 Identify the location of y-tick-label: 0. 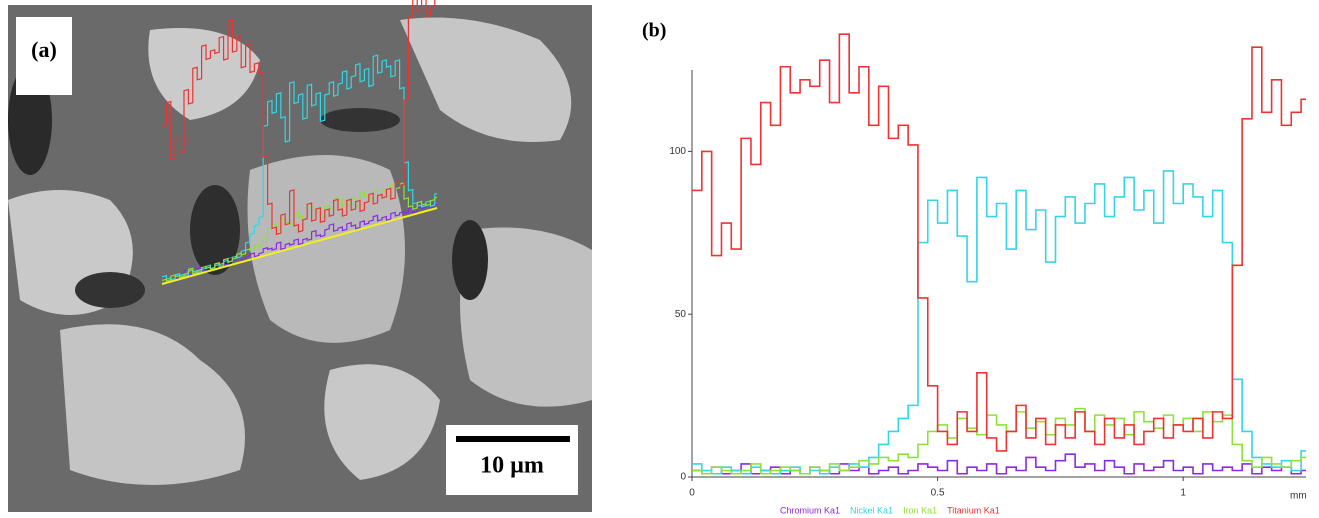
(683, 477).